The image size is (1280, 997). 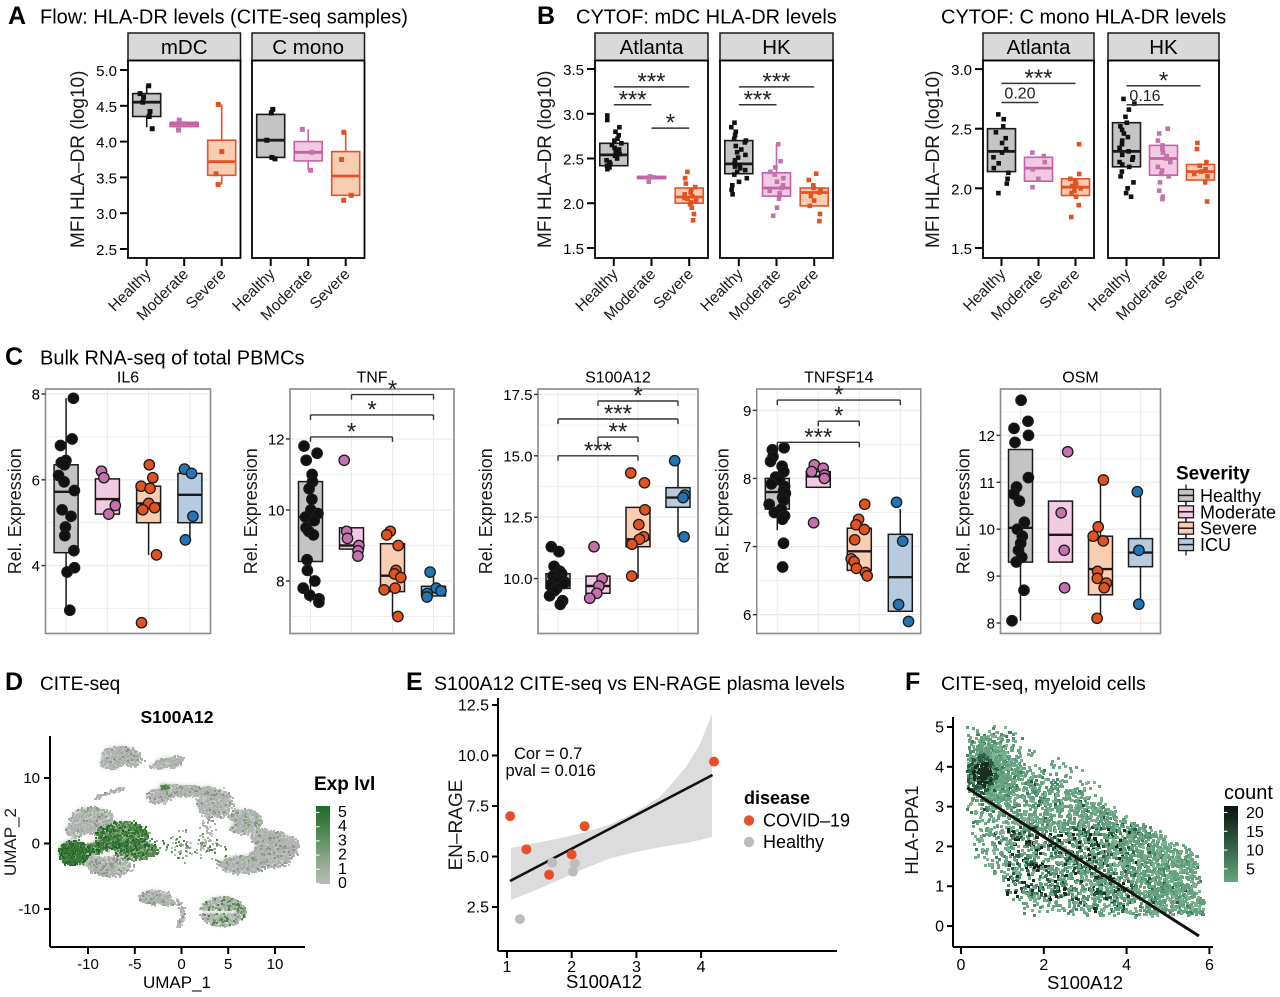 I want to click on svg-text: CITE-seq, so click(x=80, y=684).